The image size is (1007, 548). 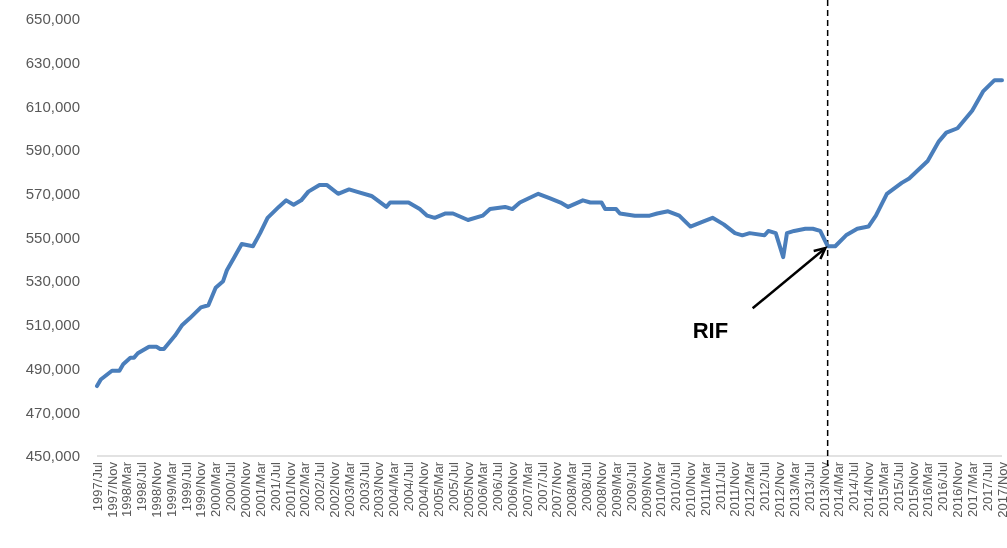 What do you see at coordinates (409, 486) in the screenshot?
I see `x-tick-label: 2004/Jul` at bounding box center [409, 486].